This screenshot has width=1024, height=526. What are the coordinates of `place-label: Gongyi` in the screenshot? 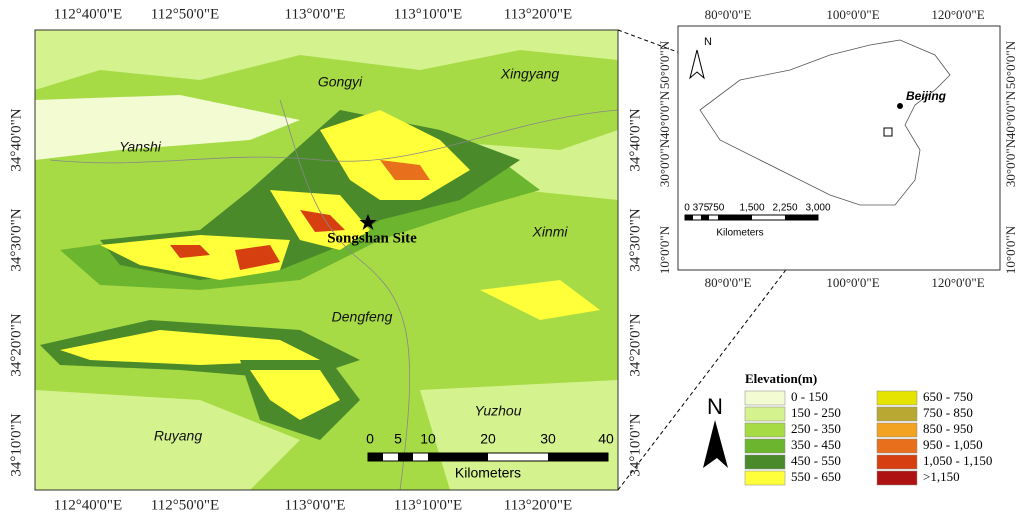 It's located at (340, 82).